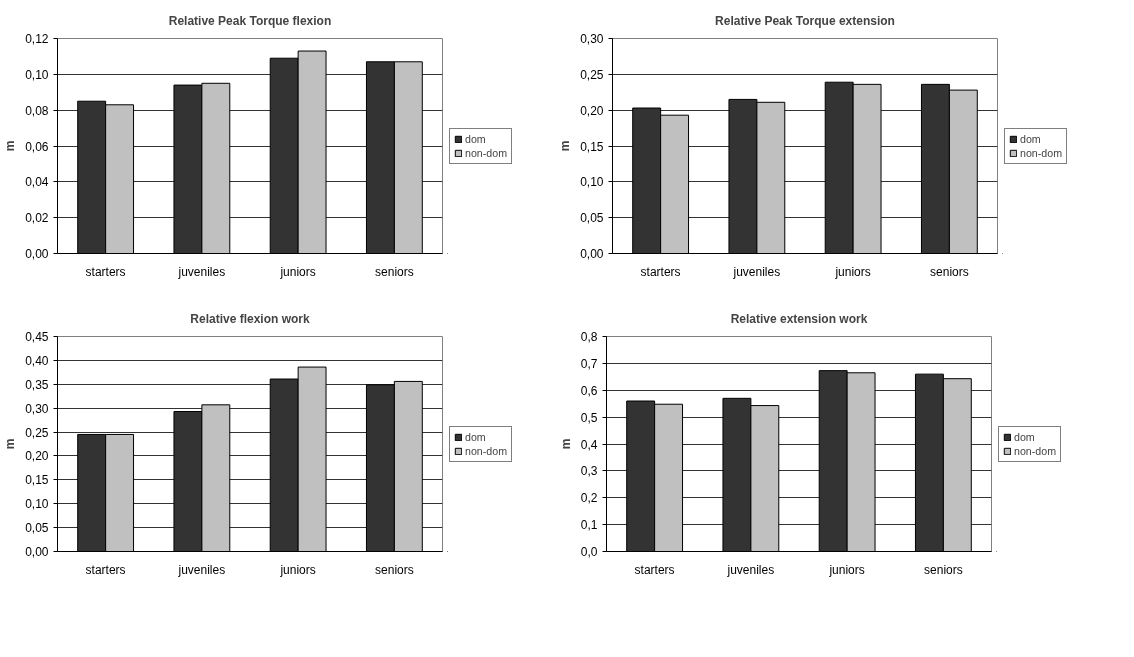 Image resolution: width=1134 pixels, height=657 pixels. Describe the element at coordinates (250, 318) in the screenshot. I see `chart-title: Relative flexion work` at that location.